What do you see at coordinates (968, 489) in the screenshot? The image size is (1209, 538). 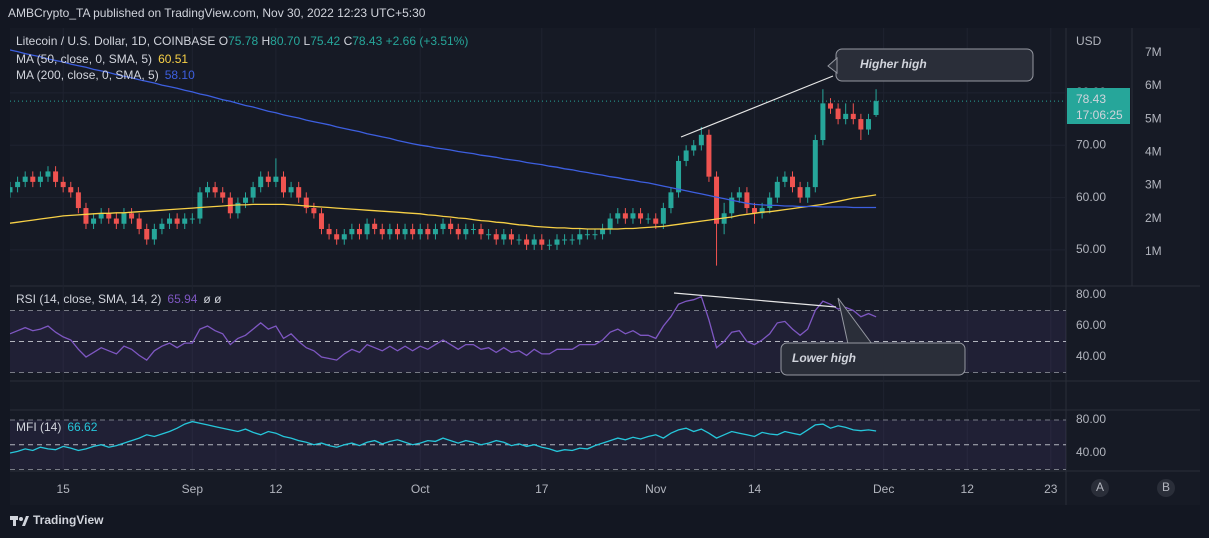 I see `x-tick-label: 12` at bounding box center [968, 489].